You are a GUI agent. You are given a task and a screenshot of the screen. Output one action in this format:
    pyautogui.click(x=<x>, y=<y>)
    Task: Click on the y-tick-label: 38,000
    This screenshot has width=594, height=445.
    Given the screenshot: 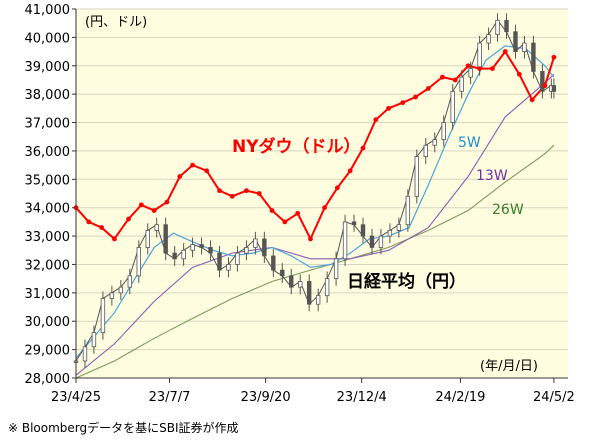 What is the action you would take?
    pyautogui.click(x=48, y=95)
    